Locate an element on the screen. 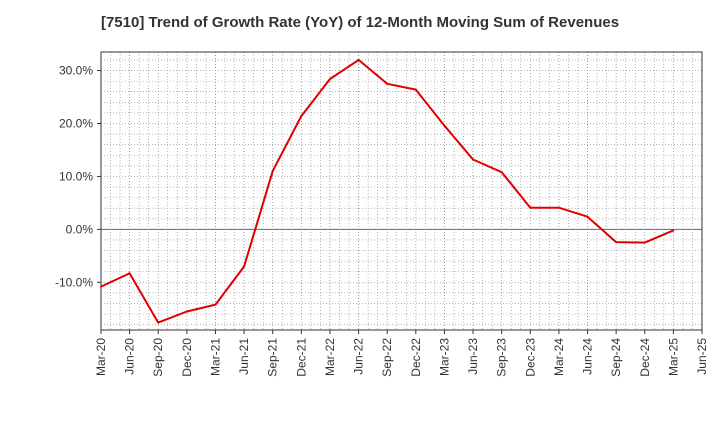  x-tick-label: Jun-24 is located at coordinates (588, 356).